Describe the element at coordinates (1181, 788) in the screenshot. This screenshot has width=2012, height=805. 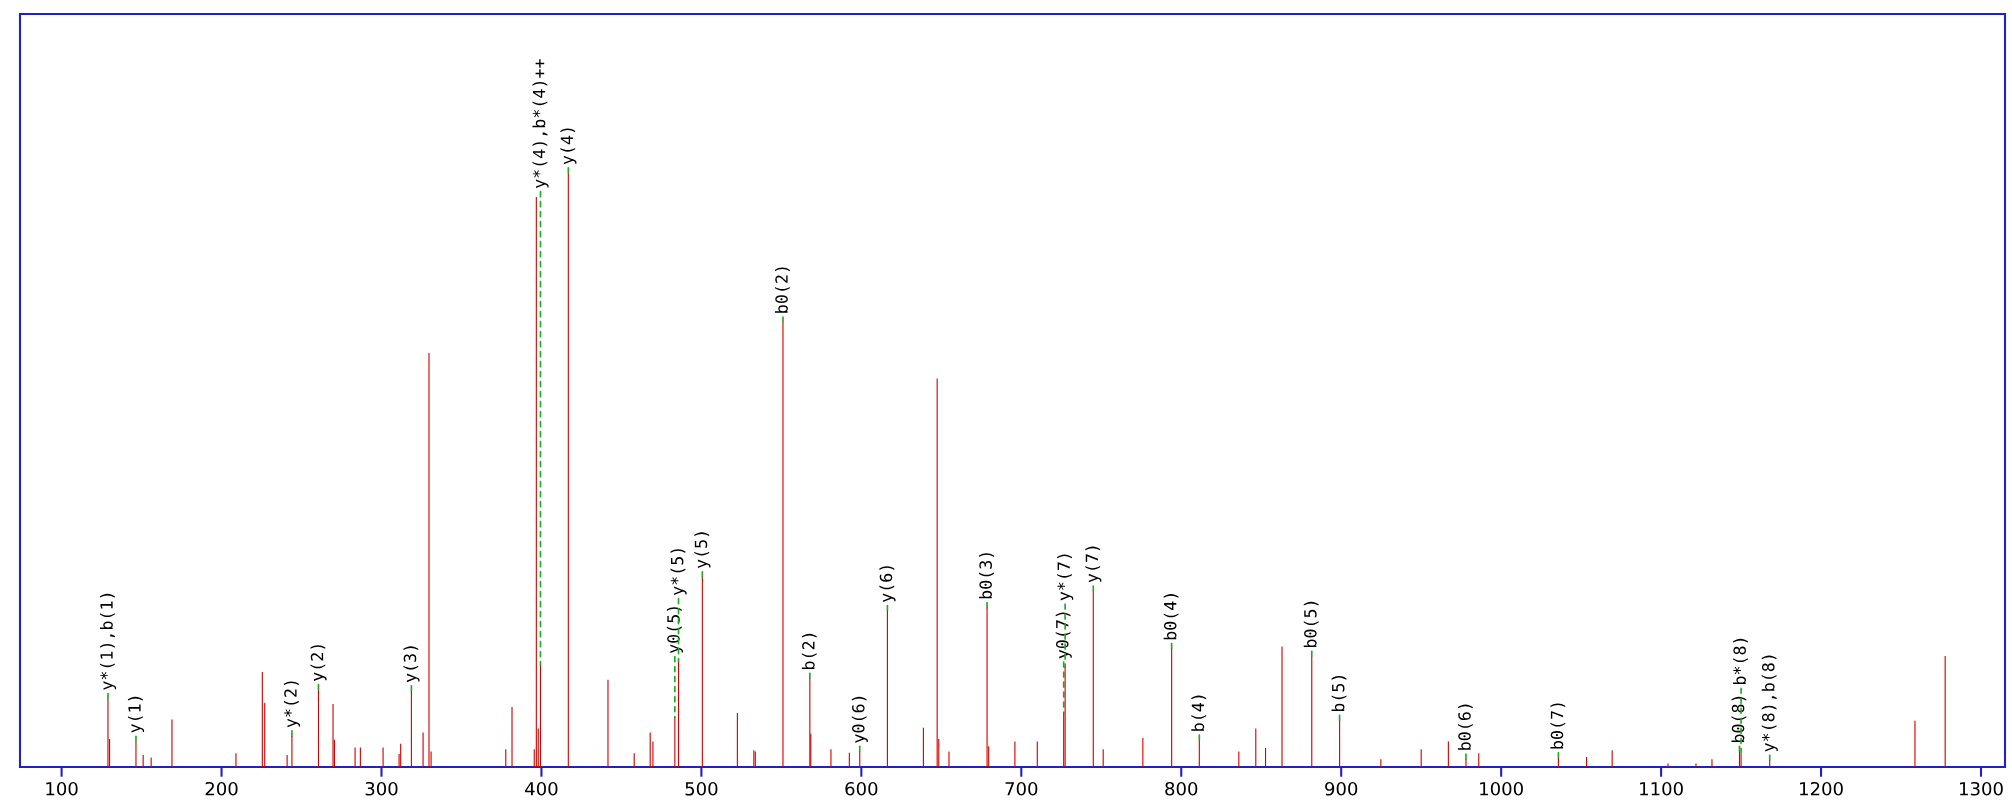
I see `x-tick-label: 800` at that location.